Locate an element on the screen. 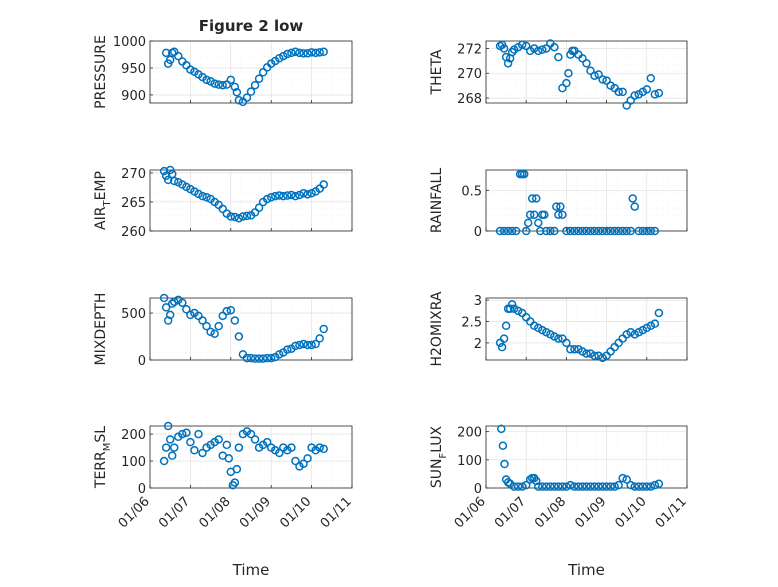  y-axis-label: TERRMSL is located at coordinates (103, 457).